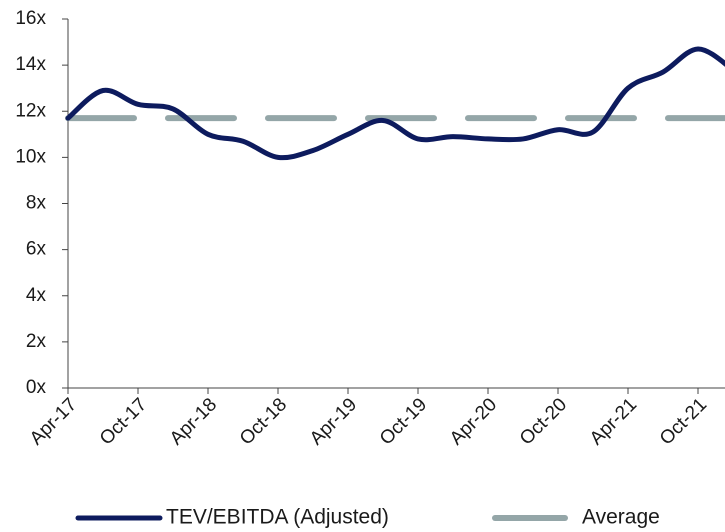 The width and height of the screenshot is (725, 532). Describe the element at coordinates (53, 421) in the screenshot. I see `x-tick-label: Apr-17` at that location.